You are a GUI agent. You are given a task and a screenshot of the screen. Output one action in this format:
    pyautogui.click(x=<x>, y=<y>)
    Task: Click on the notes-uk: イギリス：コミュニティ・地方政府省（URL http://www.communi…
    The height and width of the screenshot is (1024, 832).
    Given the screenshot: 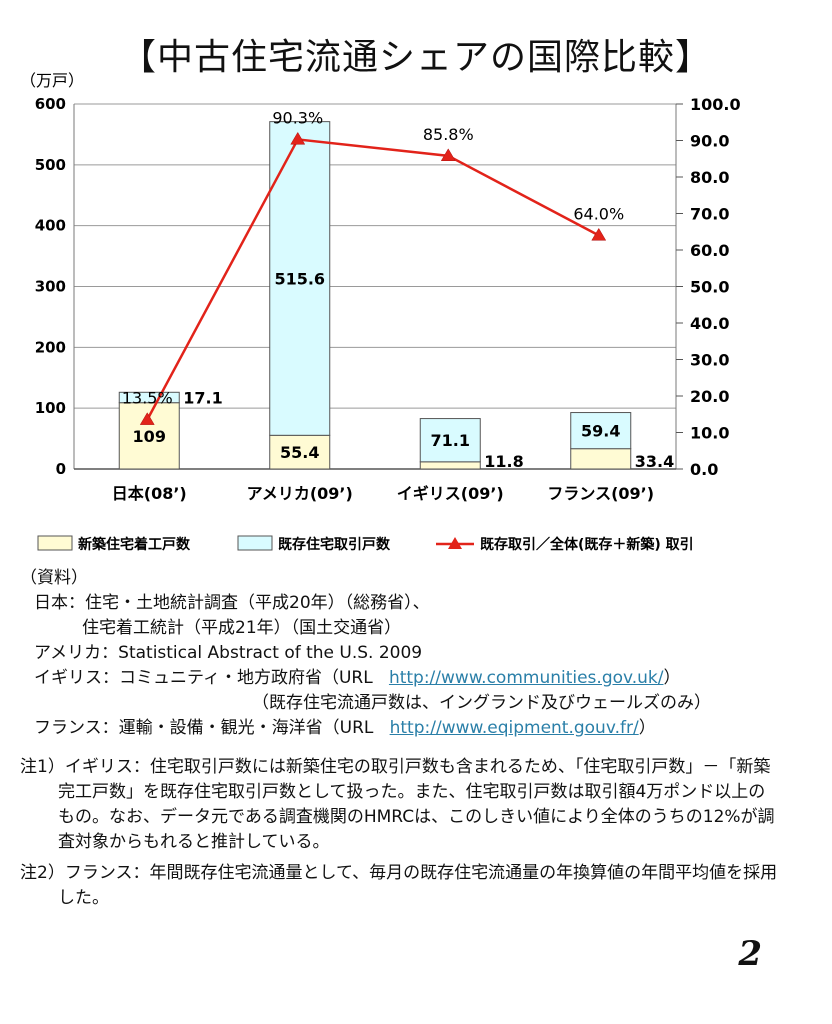 What is the action you would take?
    pyautogui.click(x=420, y=678)
    